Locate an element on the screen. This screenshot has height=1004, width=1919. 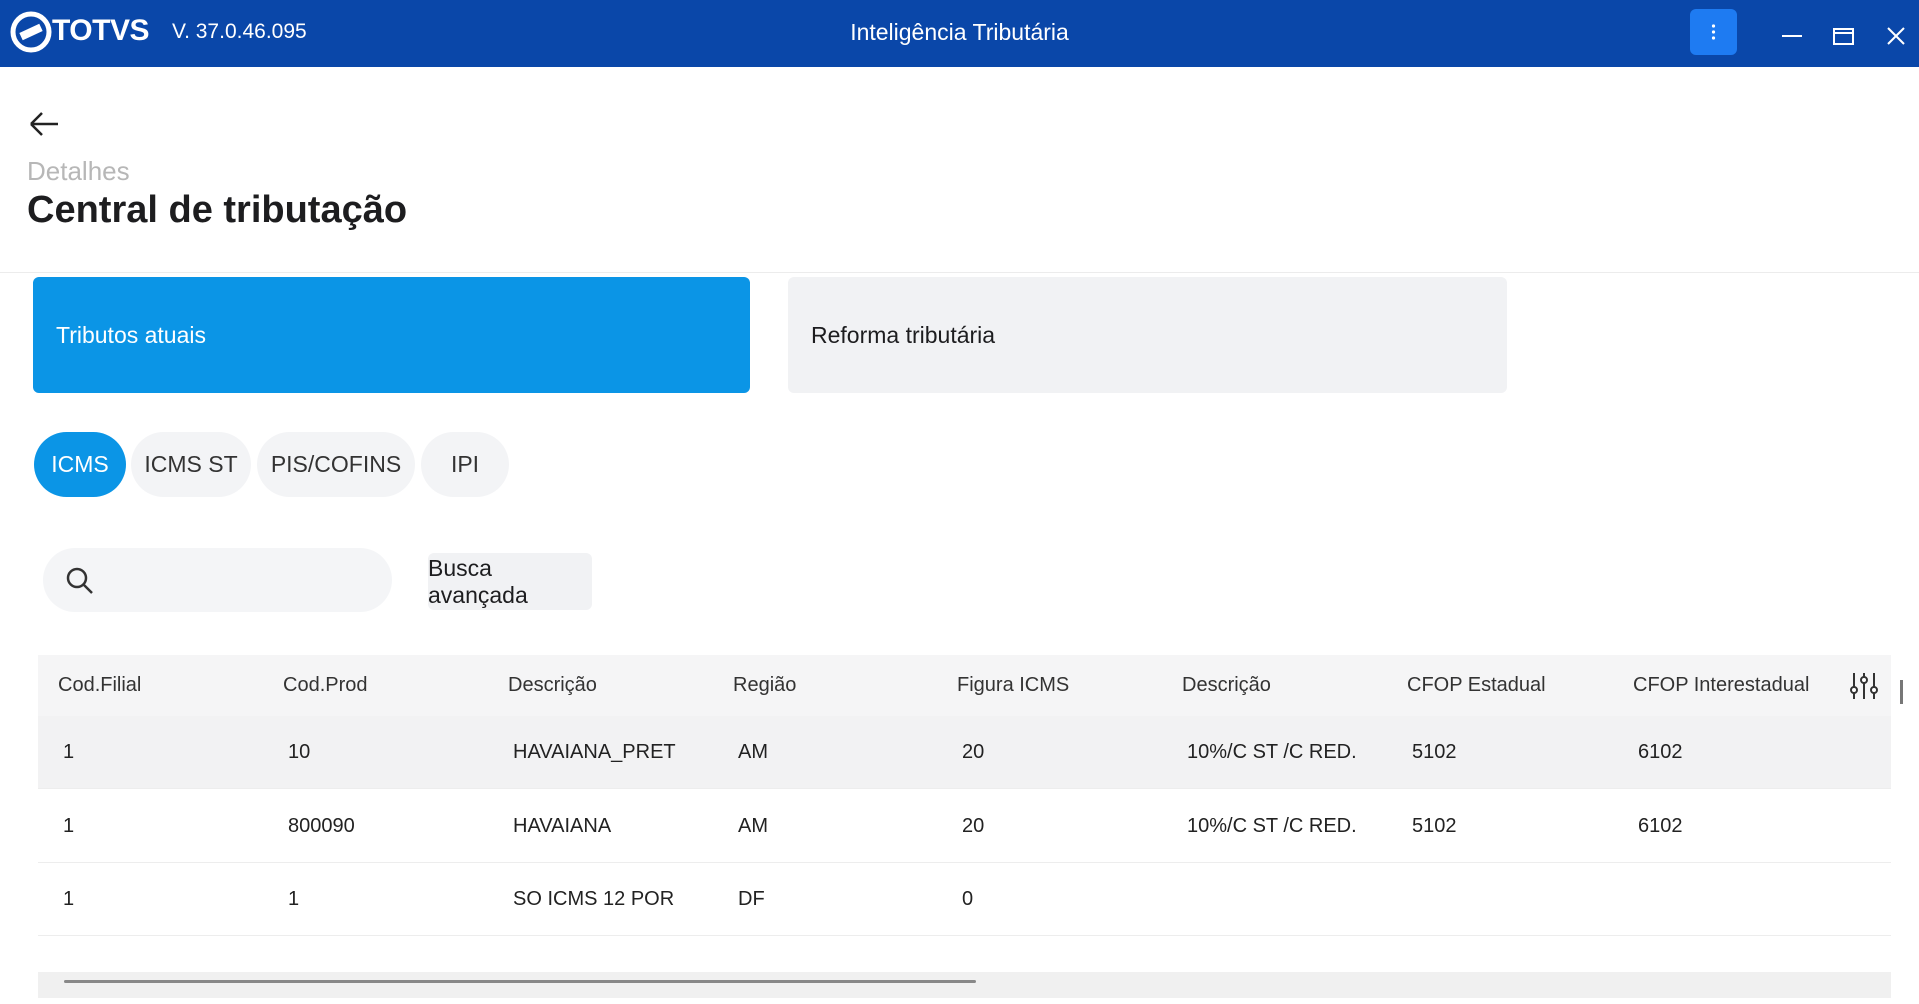
divider is located at coordinates (959, 272).